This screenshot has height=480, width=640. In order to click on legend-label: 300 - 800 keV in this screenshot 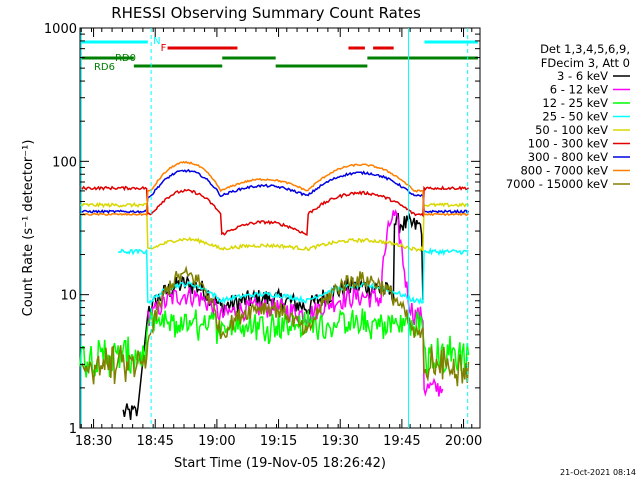, I will do `click(568, 157)`.